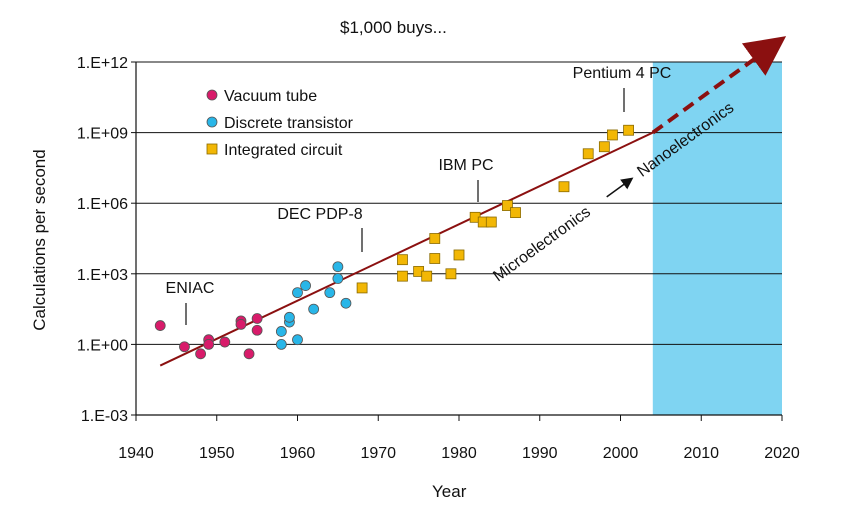 Image resolution: width=841 pixels, height=522 pixels. What do you see at coordinates (283, 150) in the screenshot?
I see `legend-label-integrated-circuit: Integrated circuit` at bounding box center [283, 150].